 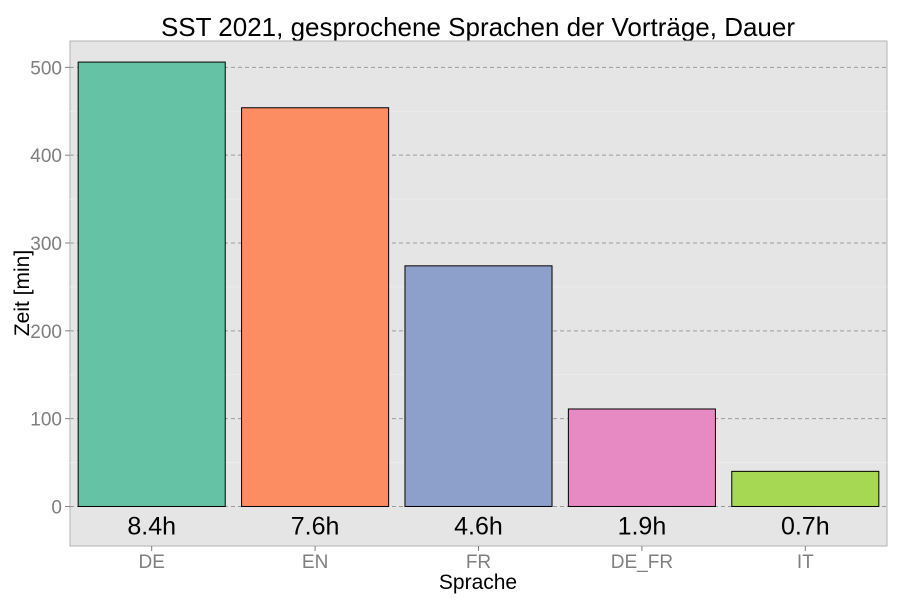 I want to click on bar-fr, so click(x=478, y=386).